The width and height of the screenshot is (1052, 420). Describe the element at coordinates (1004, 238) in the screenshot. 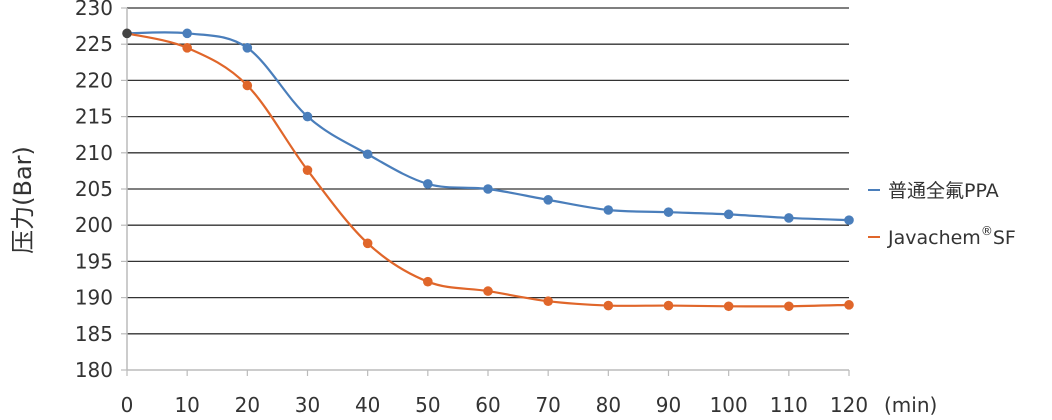

I see `legend-label-javachem-suffix: SF` at that location.